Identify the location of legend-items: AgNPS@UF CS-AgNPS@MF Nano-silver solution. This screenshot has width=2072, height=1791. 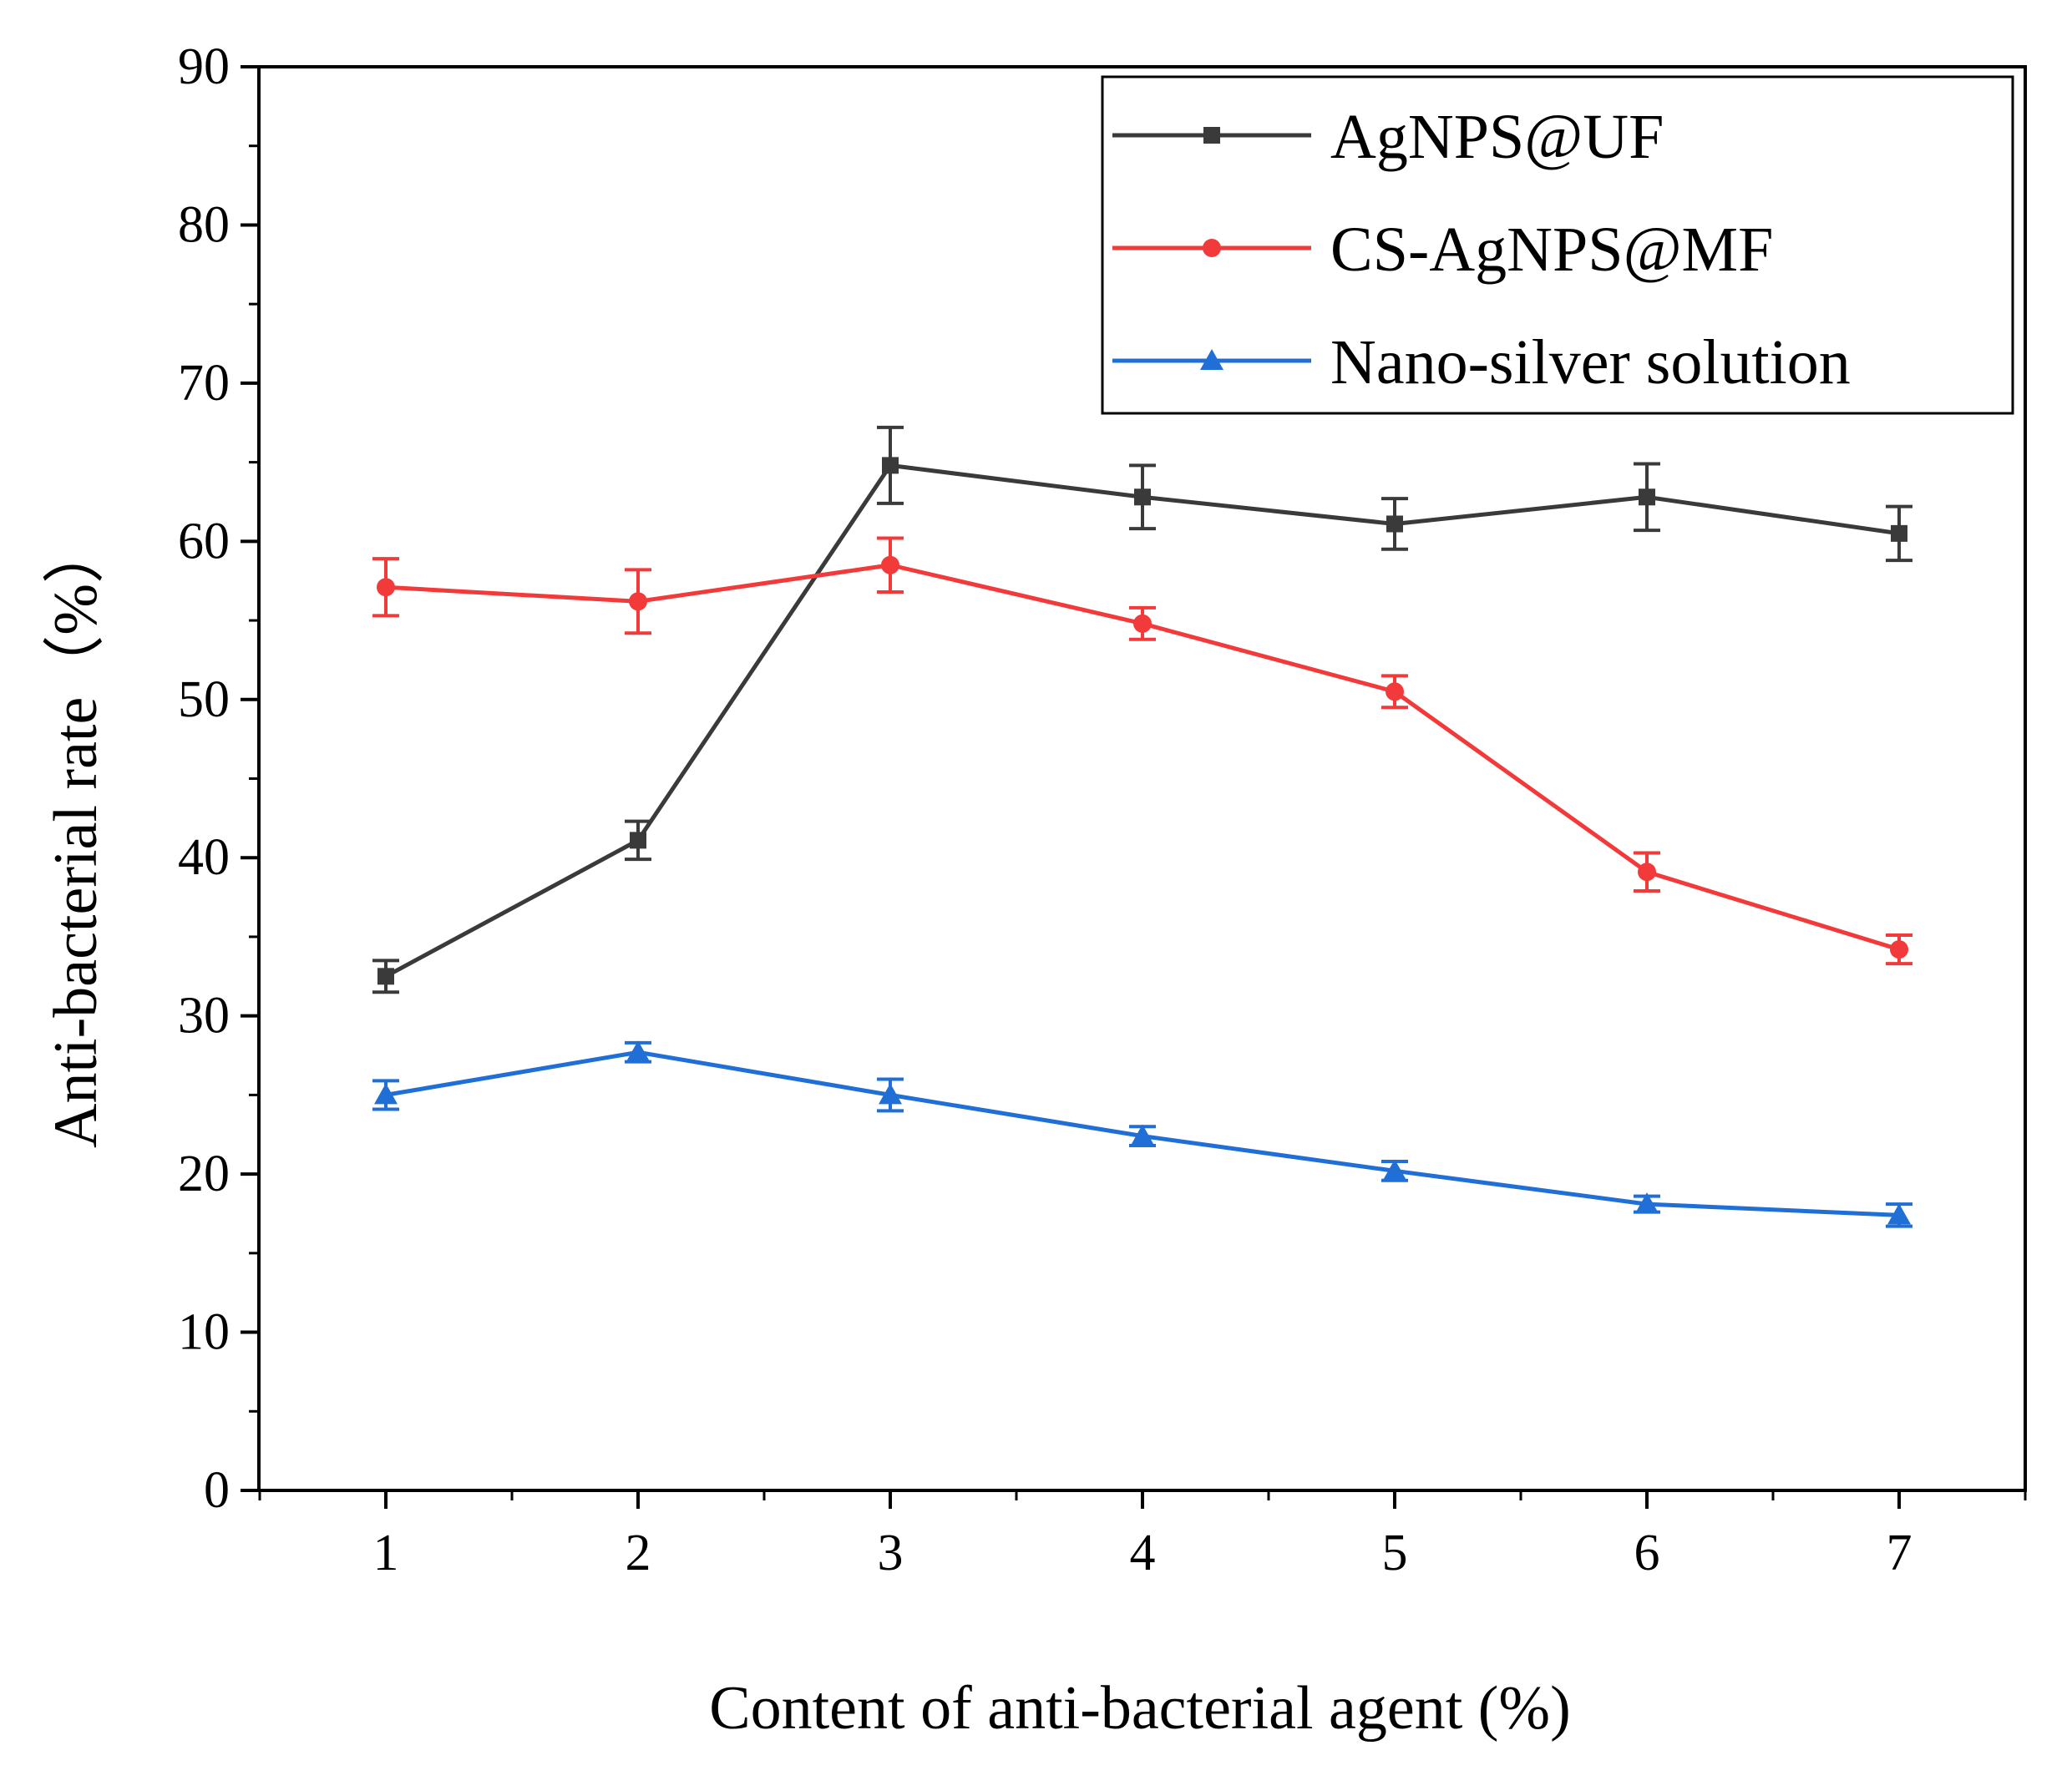
(1481, 249).